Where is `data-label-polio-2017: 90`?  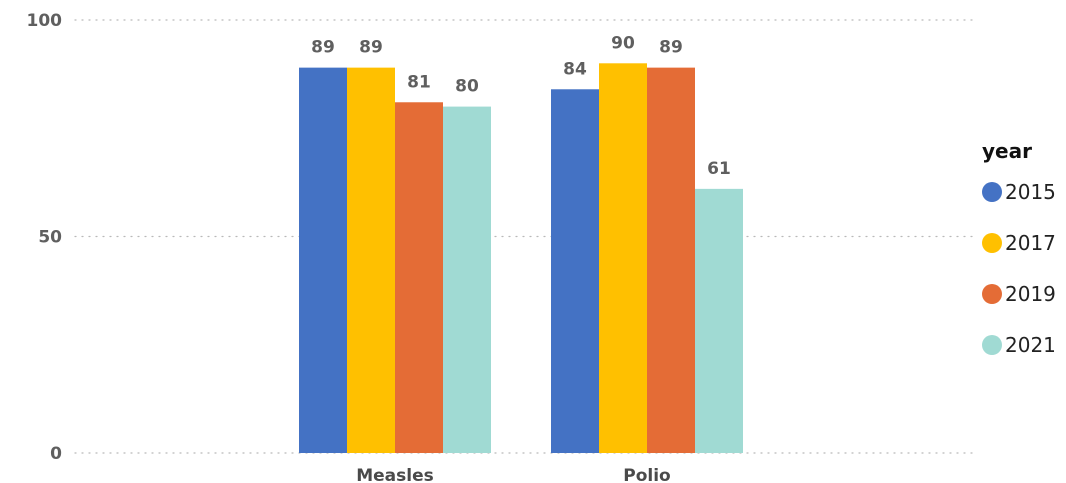 data-label-polio-2017: 90 is located at coordinates (623, 43).